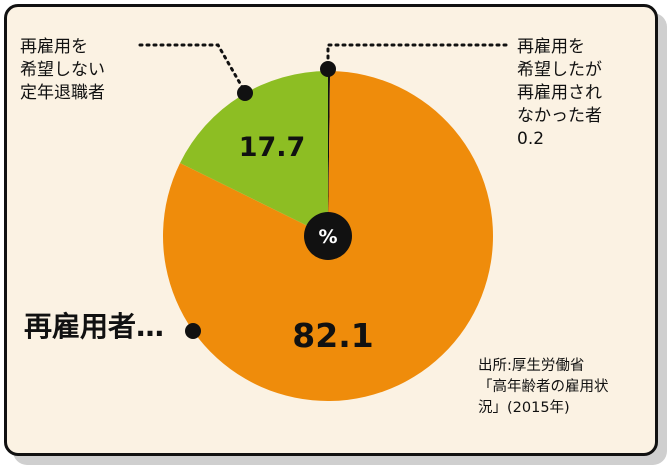 The image size is (670, 465). I want to click on callout-not-wanting: 再雇用を 希望しない 定年退職者, so click(62, 70).